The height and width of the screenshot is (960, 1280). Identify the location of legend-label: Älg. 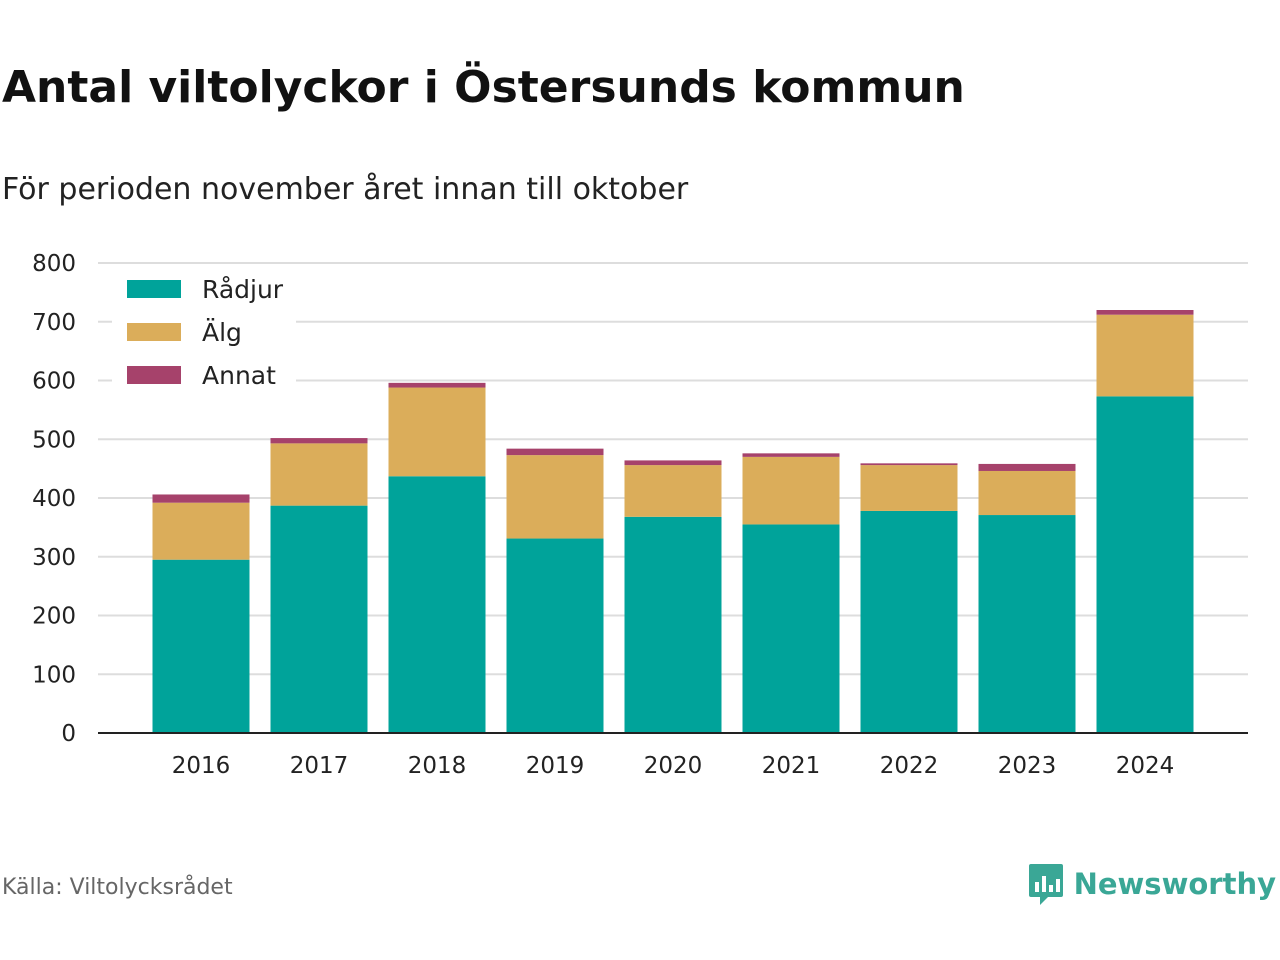
(222, 332).